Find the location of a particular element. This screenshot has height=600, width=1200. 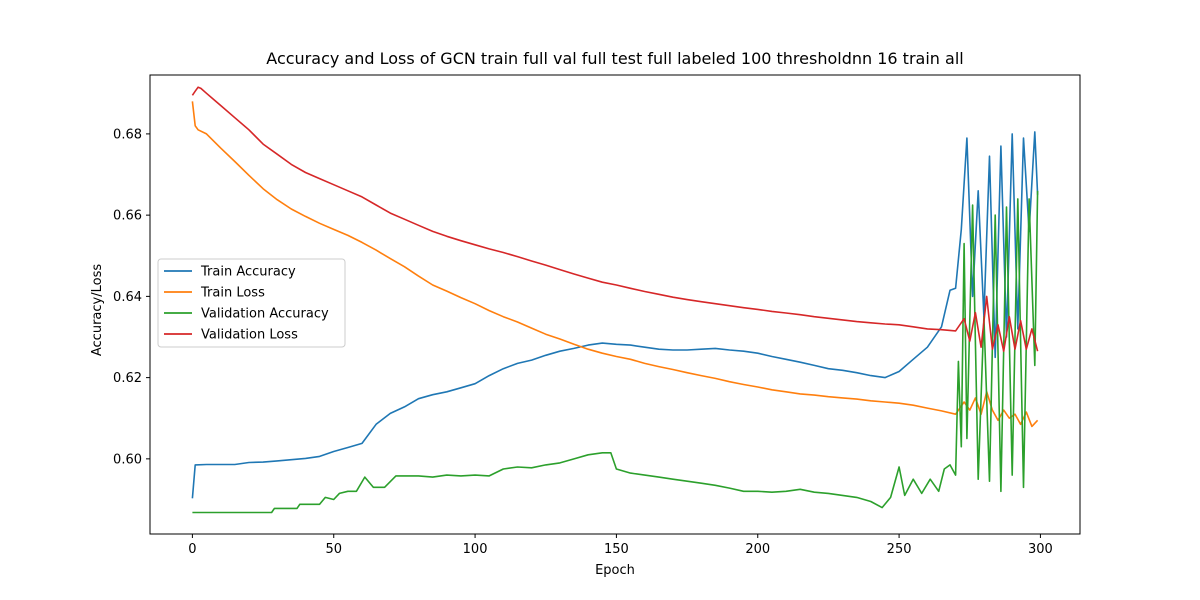

legend-box is located at coordinates (251, 303).